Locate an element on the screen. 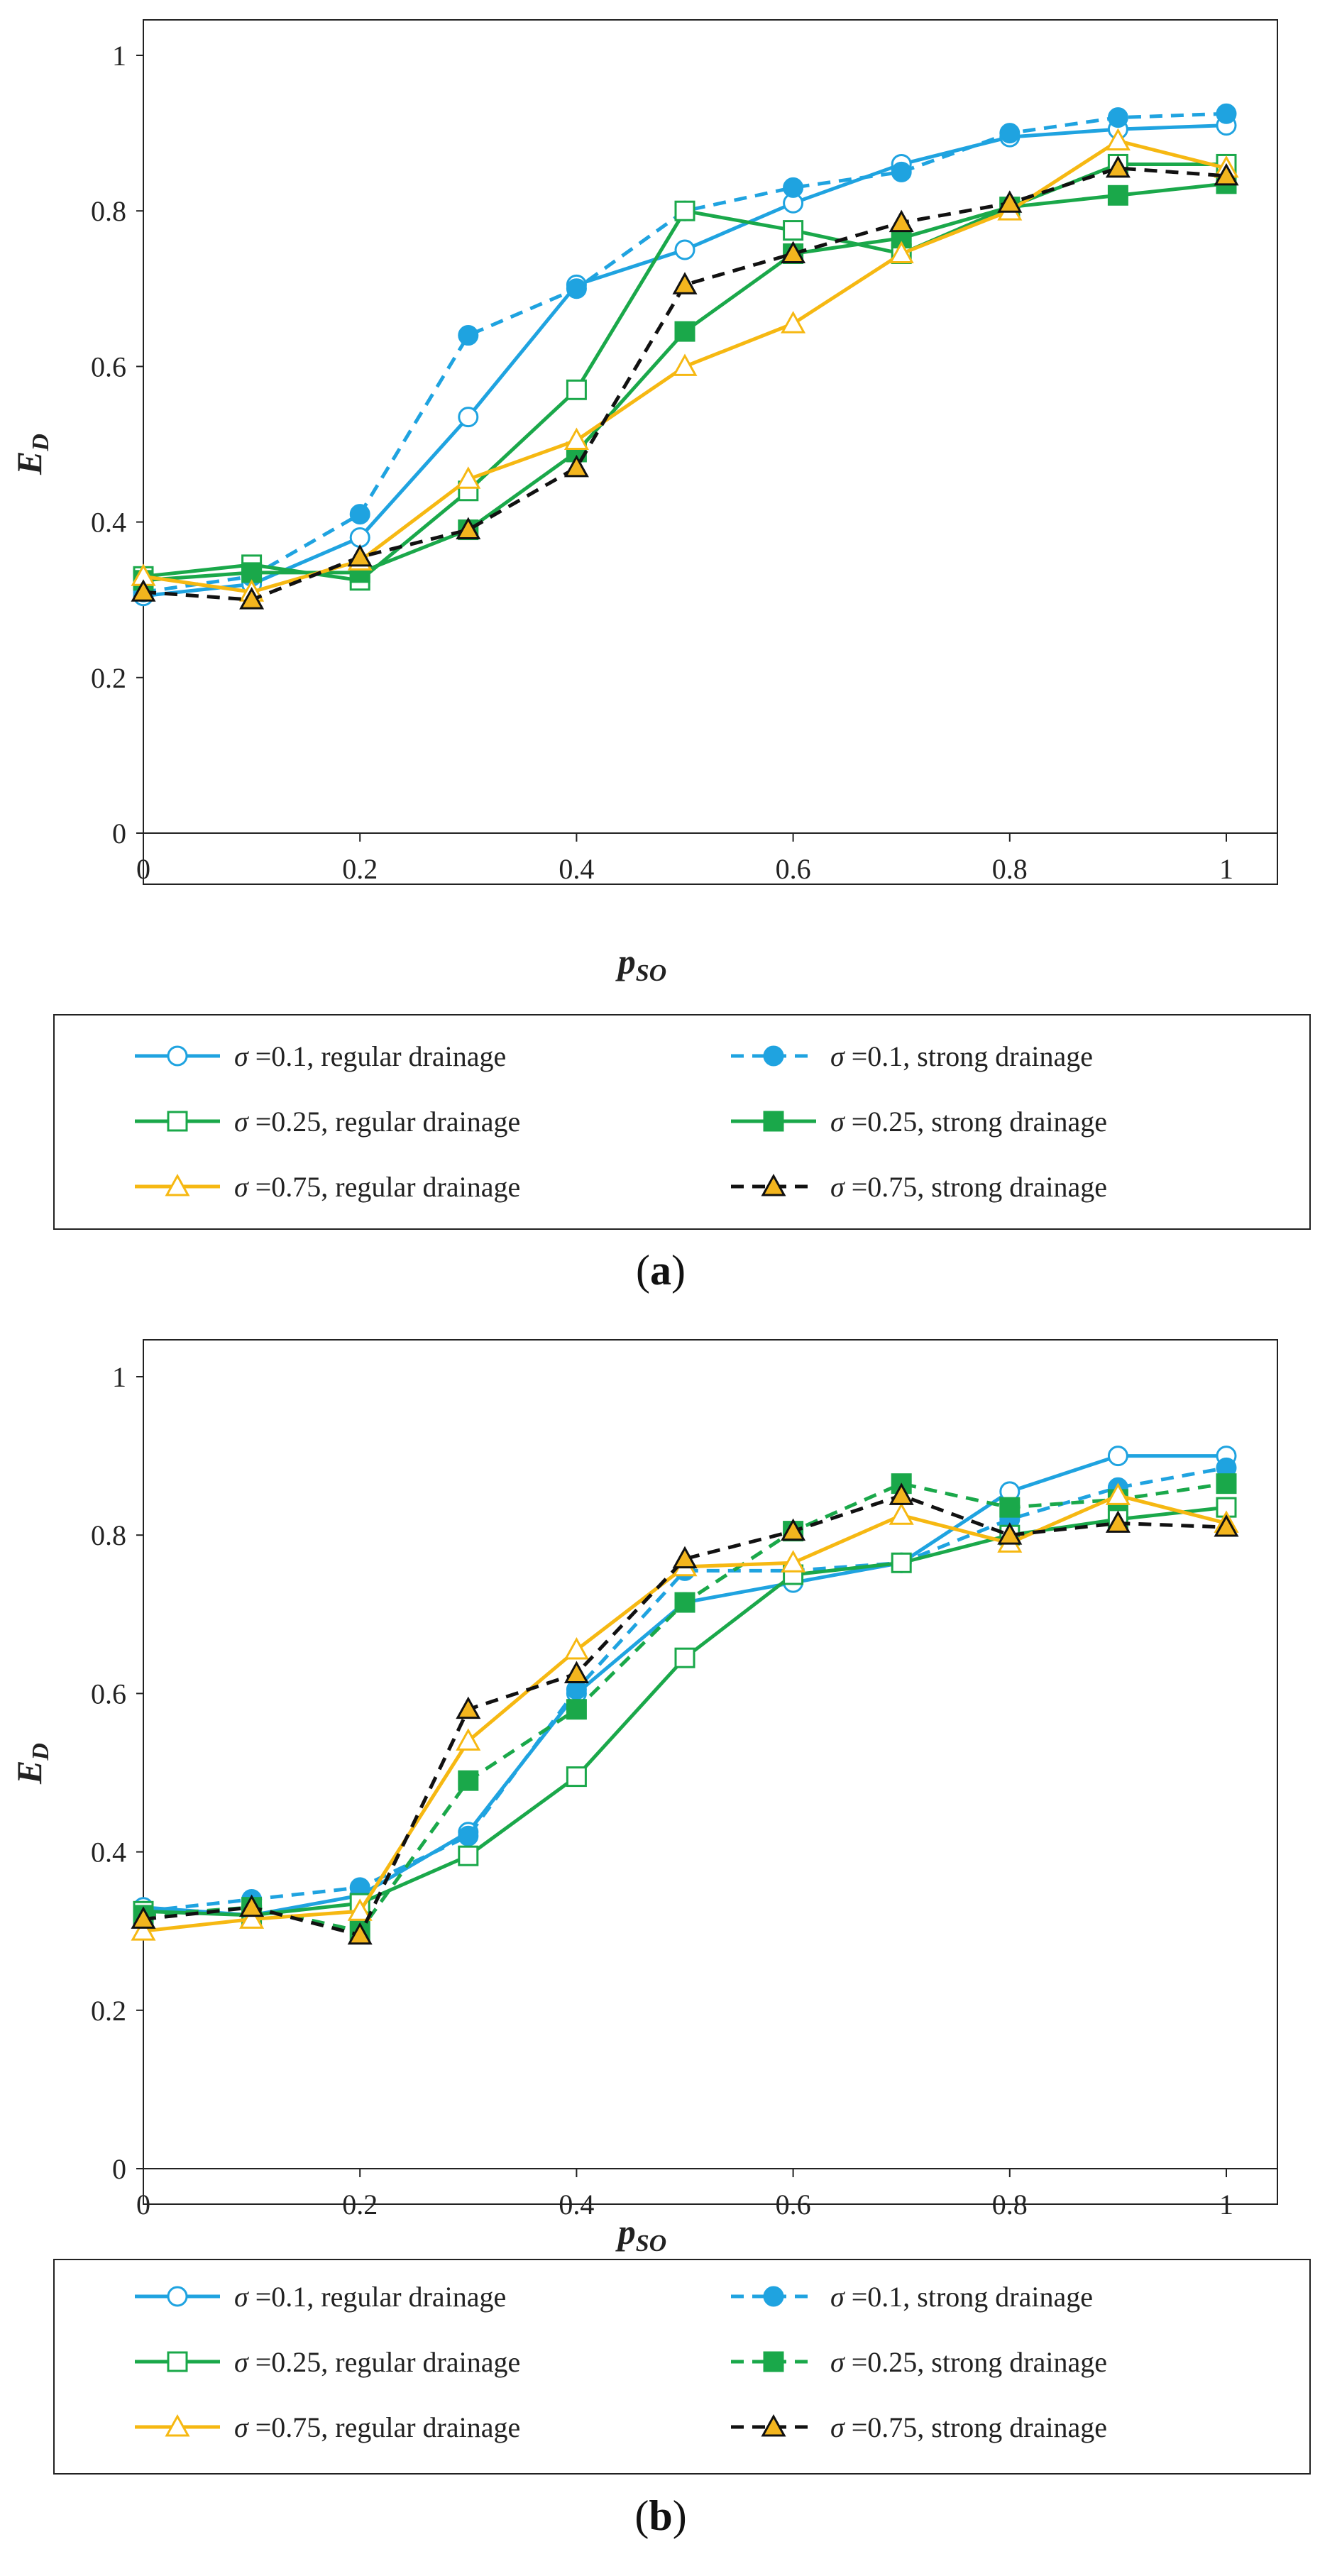 The height and width of the screenshot is (2576, 1320). panel-b-legend-label-s075-str: σ =0.75, strong drainage is located at coordinates (969, 2427).